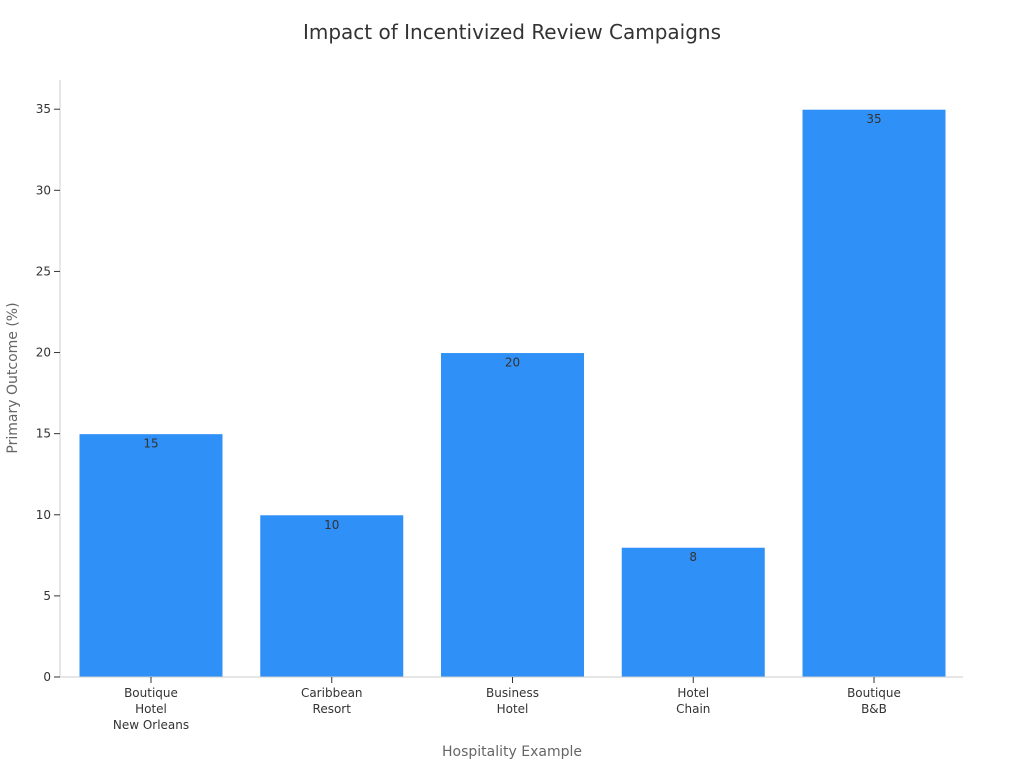 The width and height of the screenshot is (1024, 768). I want to click on x-tick-label: Caribbean, so click(332, 693).